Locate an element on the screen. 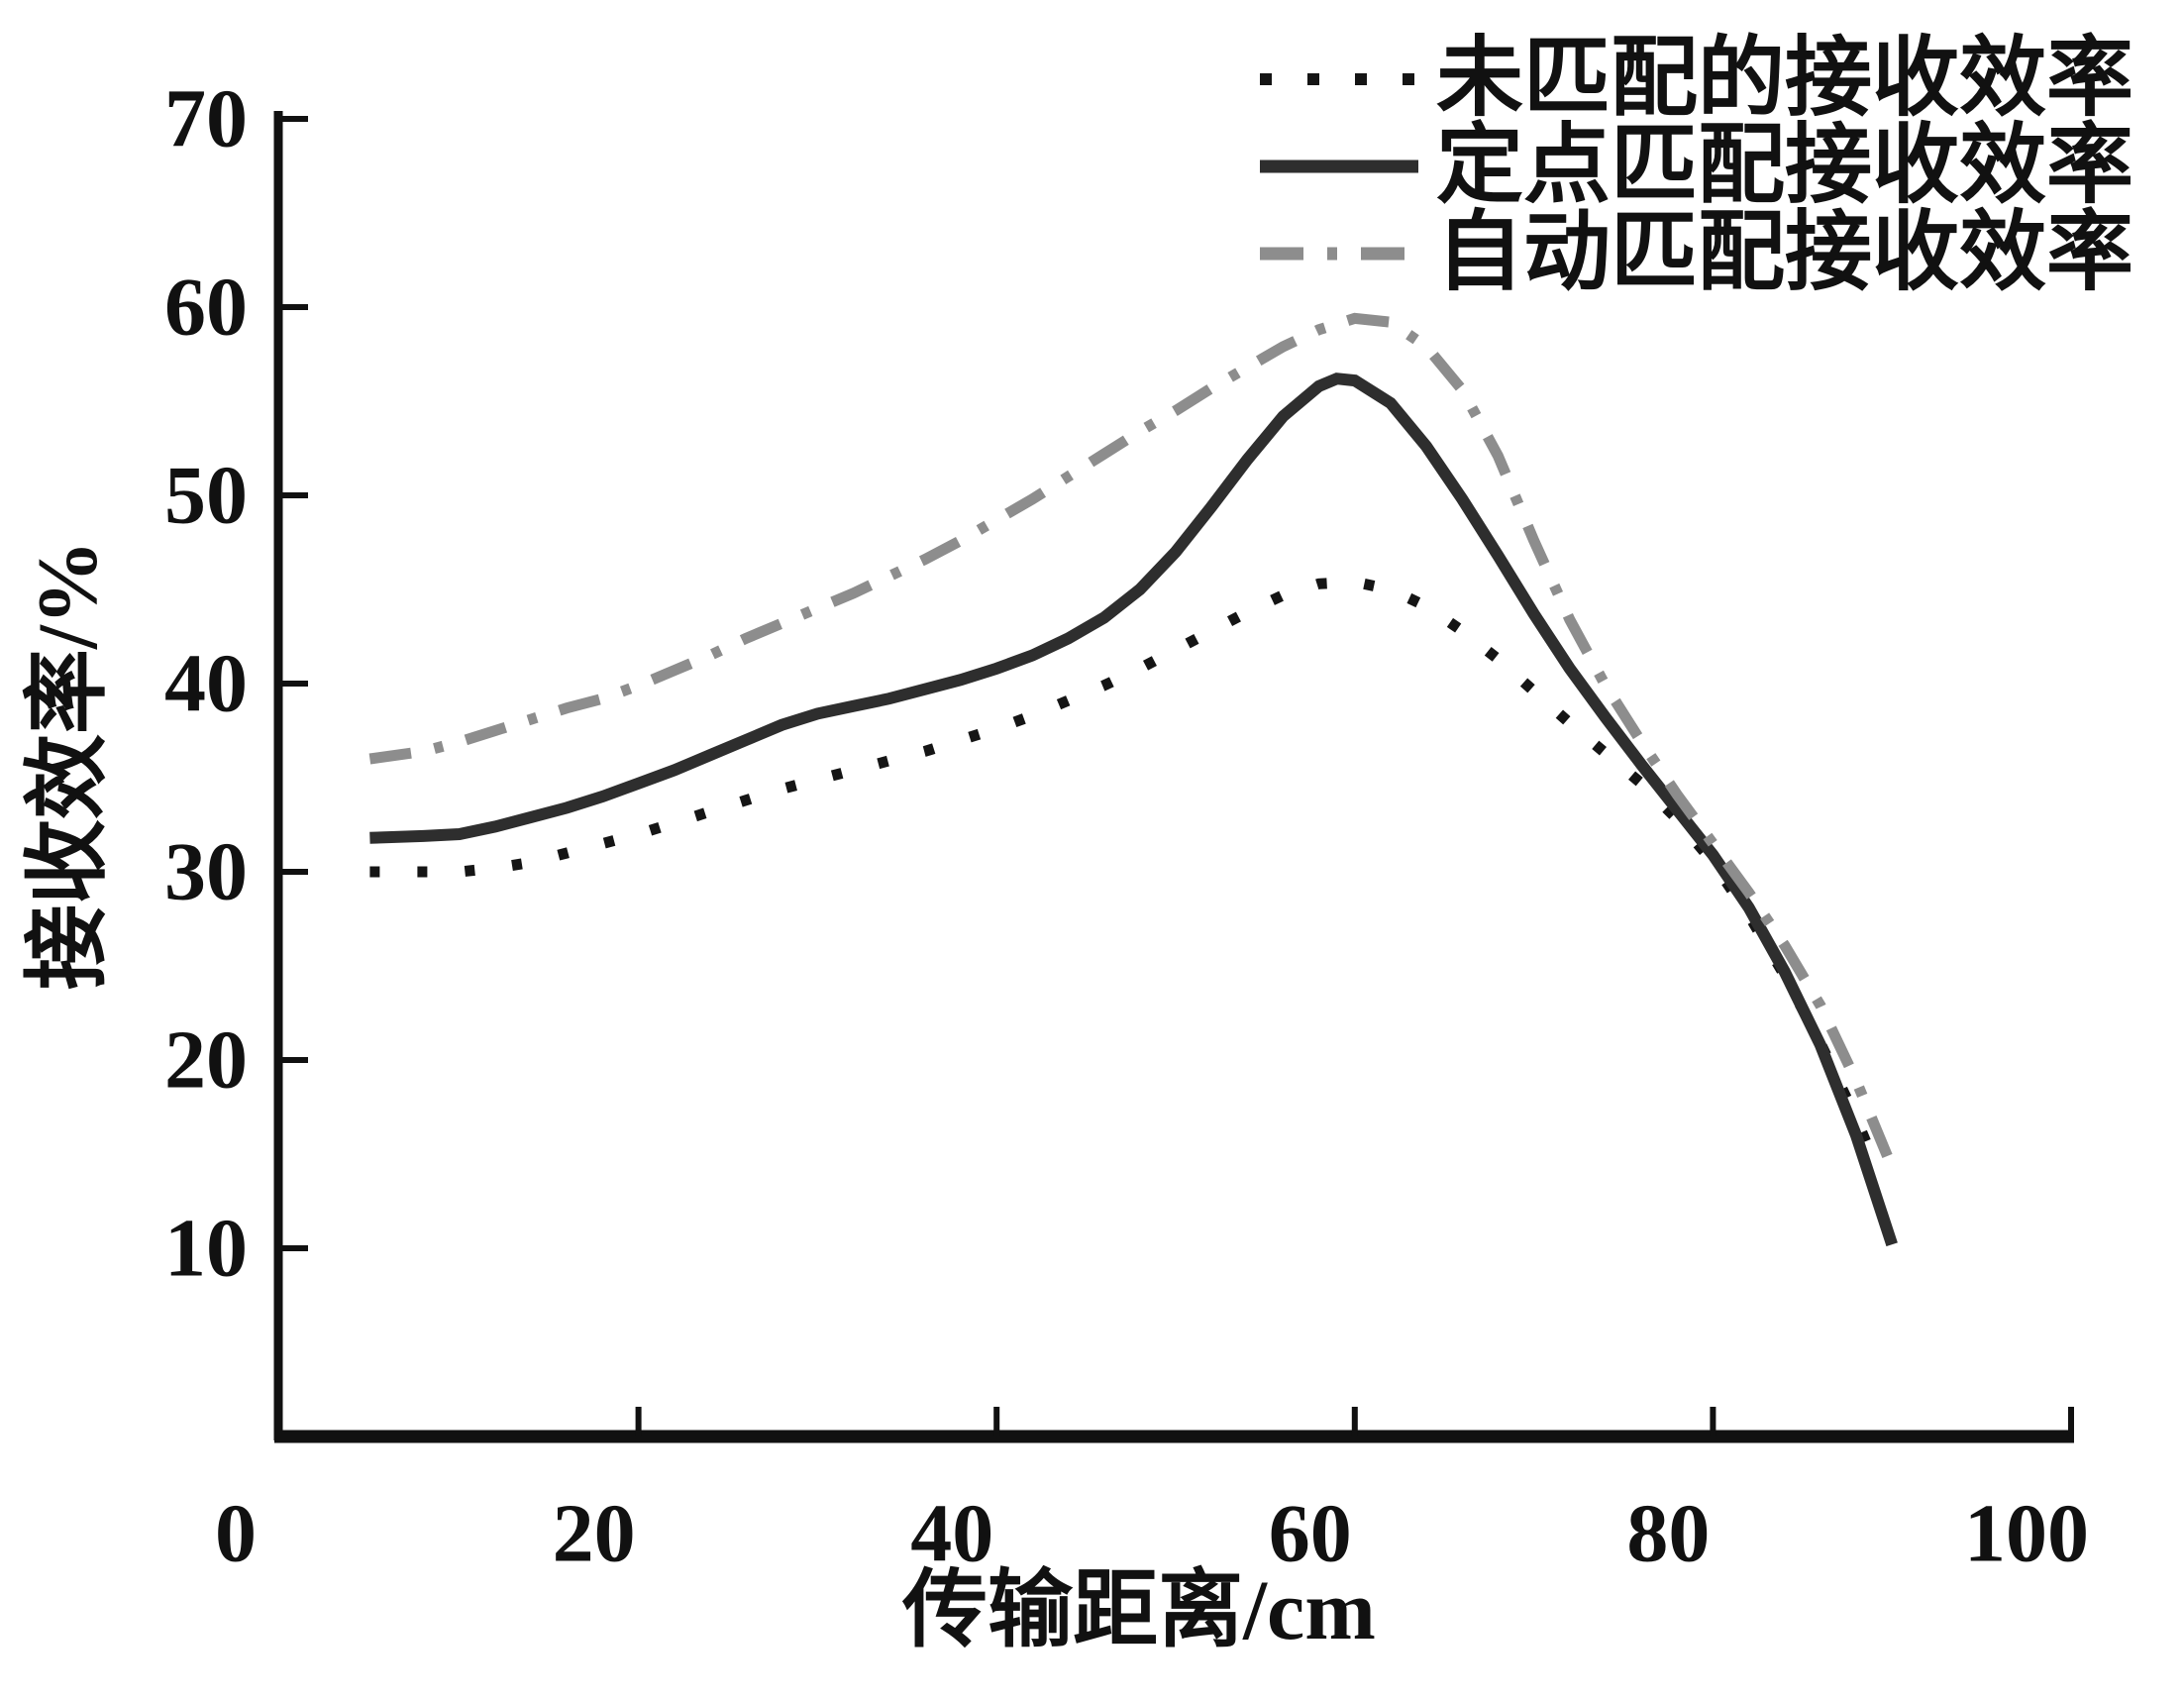 The width and height of the screenshot is (2184, 1702). x-tick-label: 80 is located at coordinates (1668, 1534).